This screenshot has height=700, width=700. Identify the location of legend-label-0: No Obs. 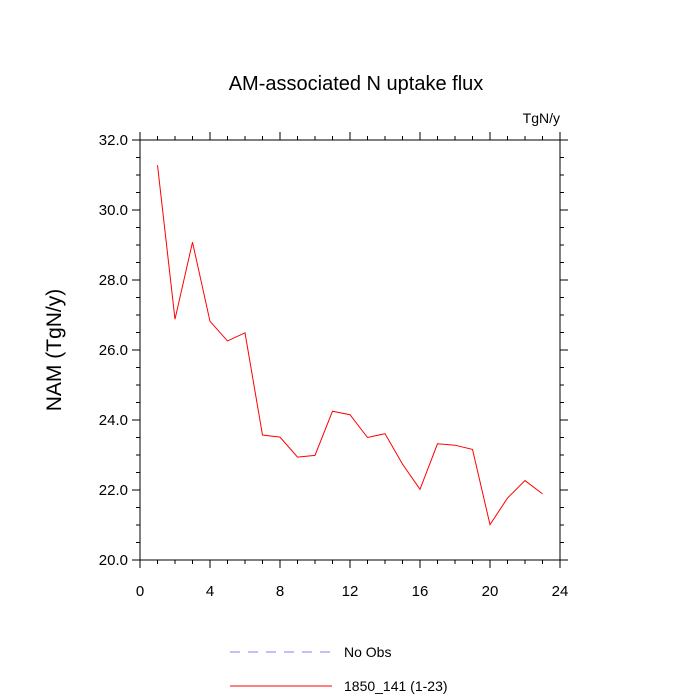
(367, 652).